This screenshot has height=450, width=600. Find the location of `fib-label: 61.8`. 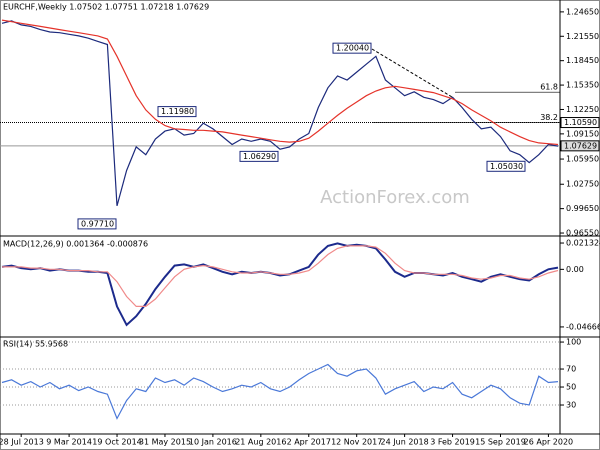

fib-label: 61.8 is located at coordinates (549, 87).